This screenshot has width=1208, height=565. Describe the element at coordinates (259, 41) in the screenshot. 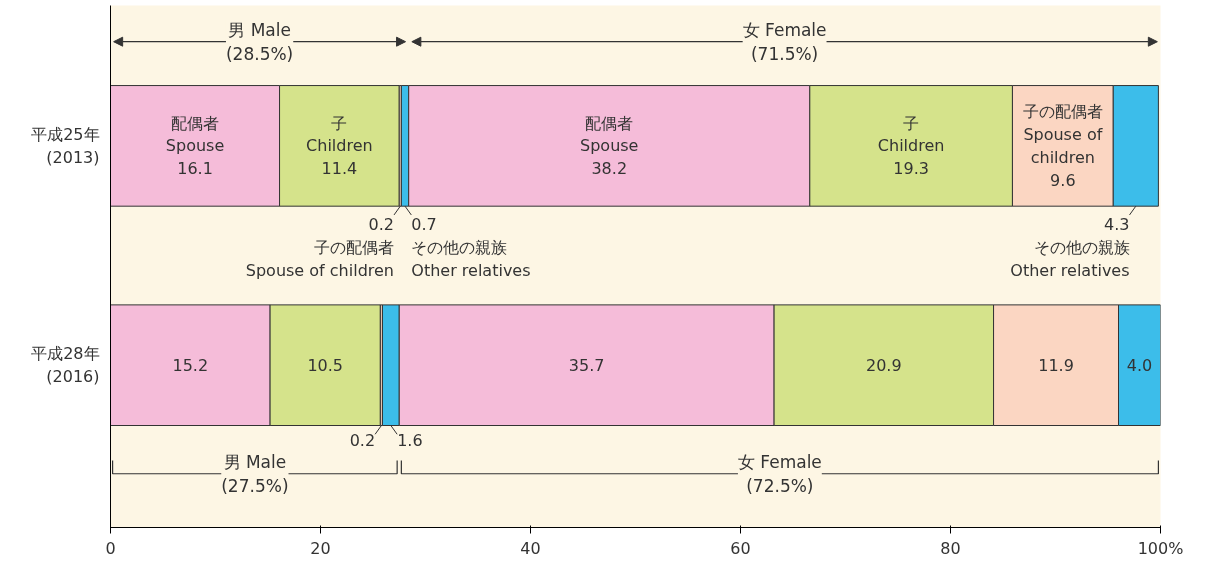

I see `annotation: 男 Male (28.5%)` at that location.